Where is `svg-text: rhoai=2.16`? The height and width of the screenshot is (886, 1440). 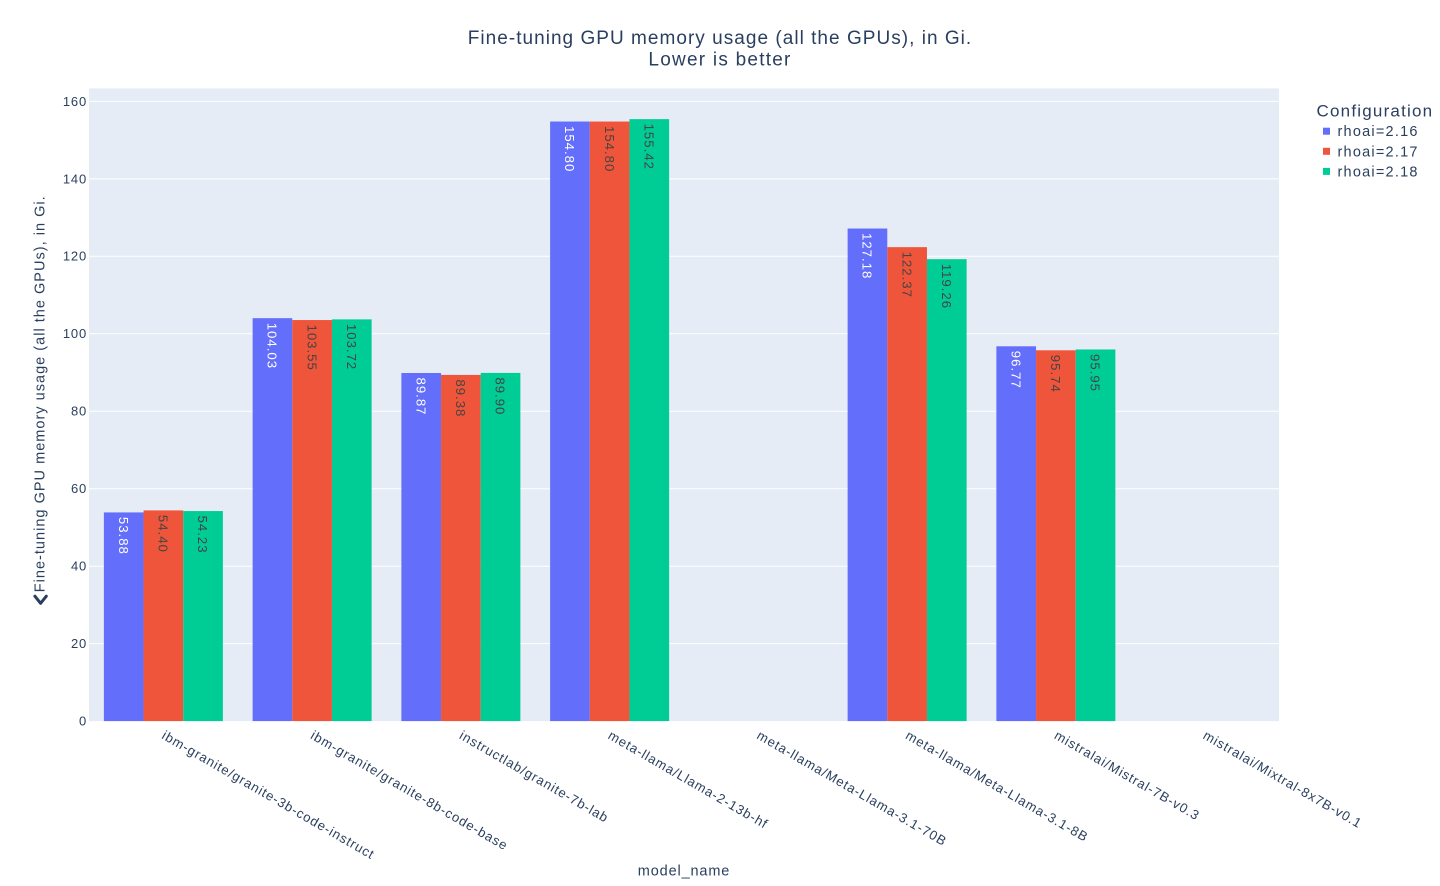
svg-text: rhoai=2.16 is located at coordinates (1378, 132).